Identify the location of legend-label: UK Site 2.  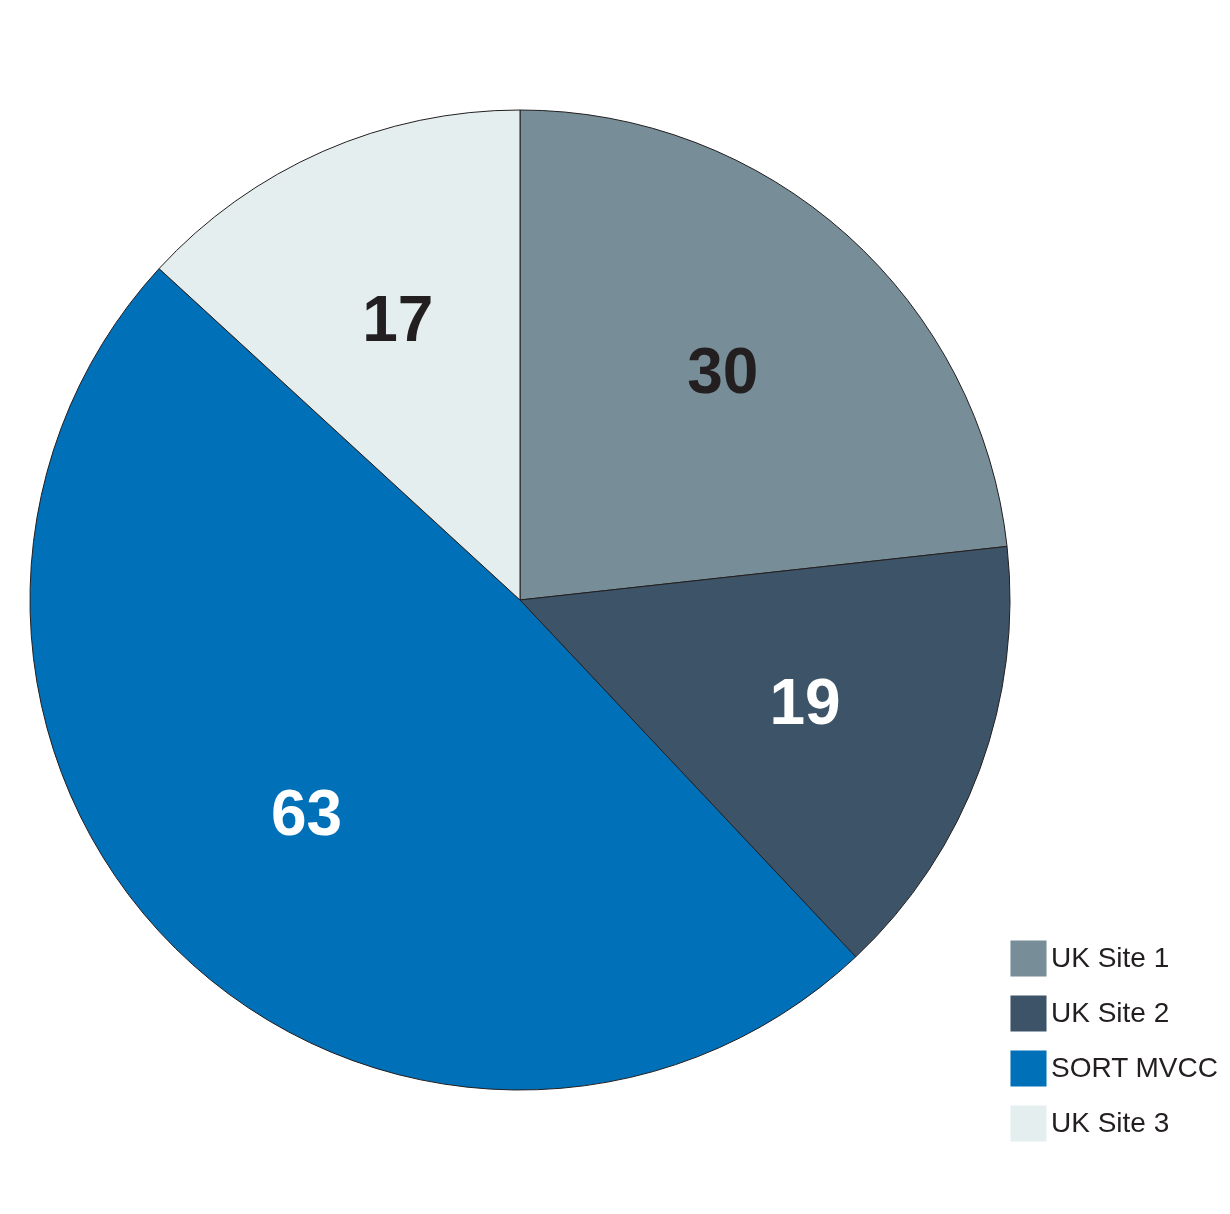
(1110, 1012).